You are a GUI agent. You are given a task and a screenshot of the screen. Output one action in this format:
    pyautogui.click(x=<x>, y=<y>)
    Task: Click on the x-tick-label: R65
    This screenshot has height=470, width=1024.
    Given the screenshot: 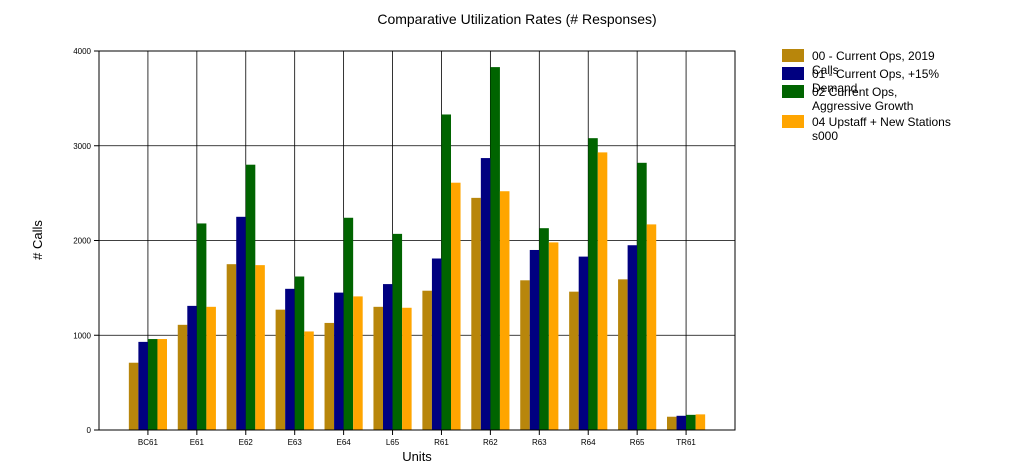 What is the action you would take?
    pyautogui.click(x=637, y=442)
    